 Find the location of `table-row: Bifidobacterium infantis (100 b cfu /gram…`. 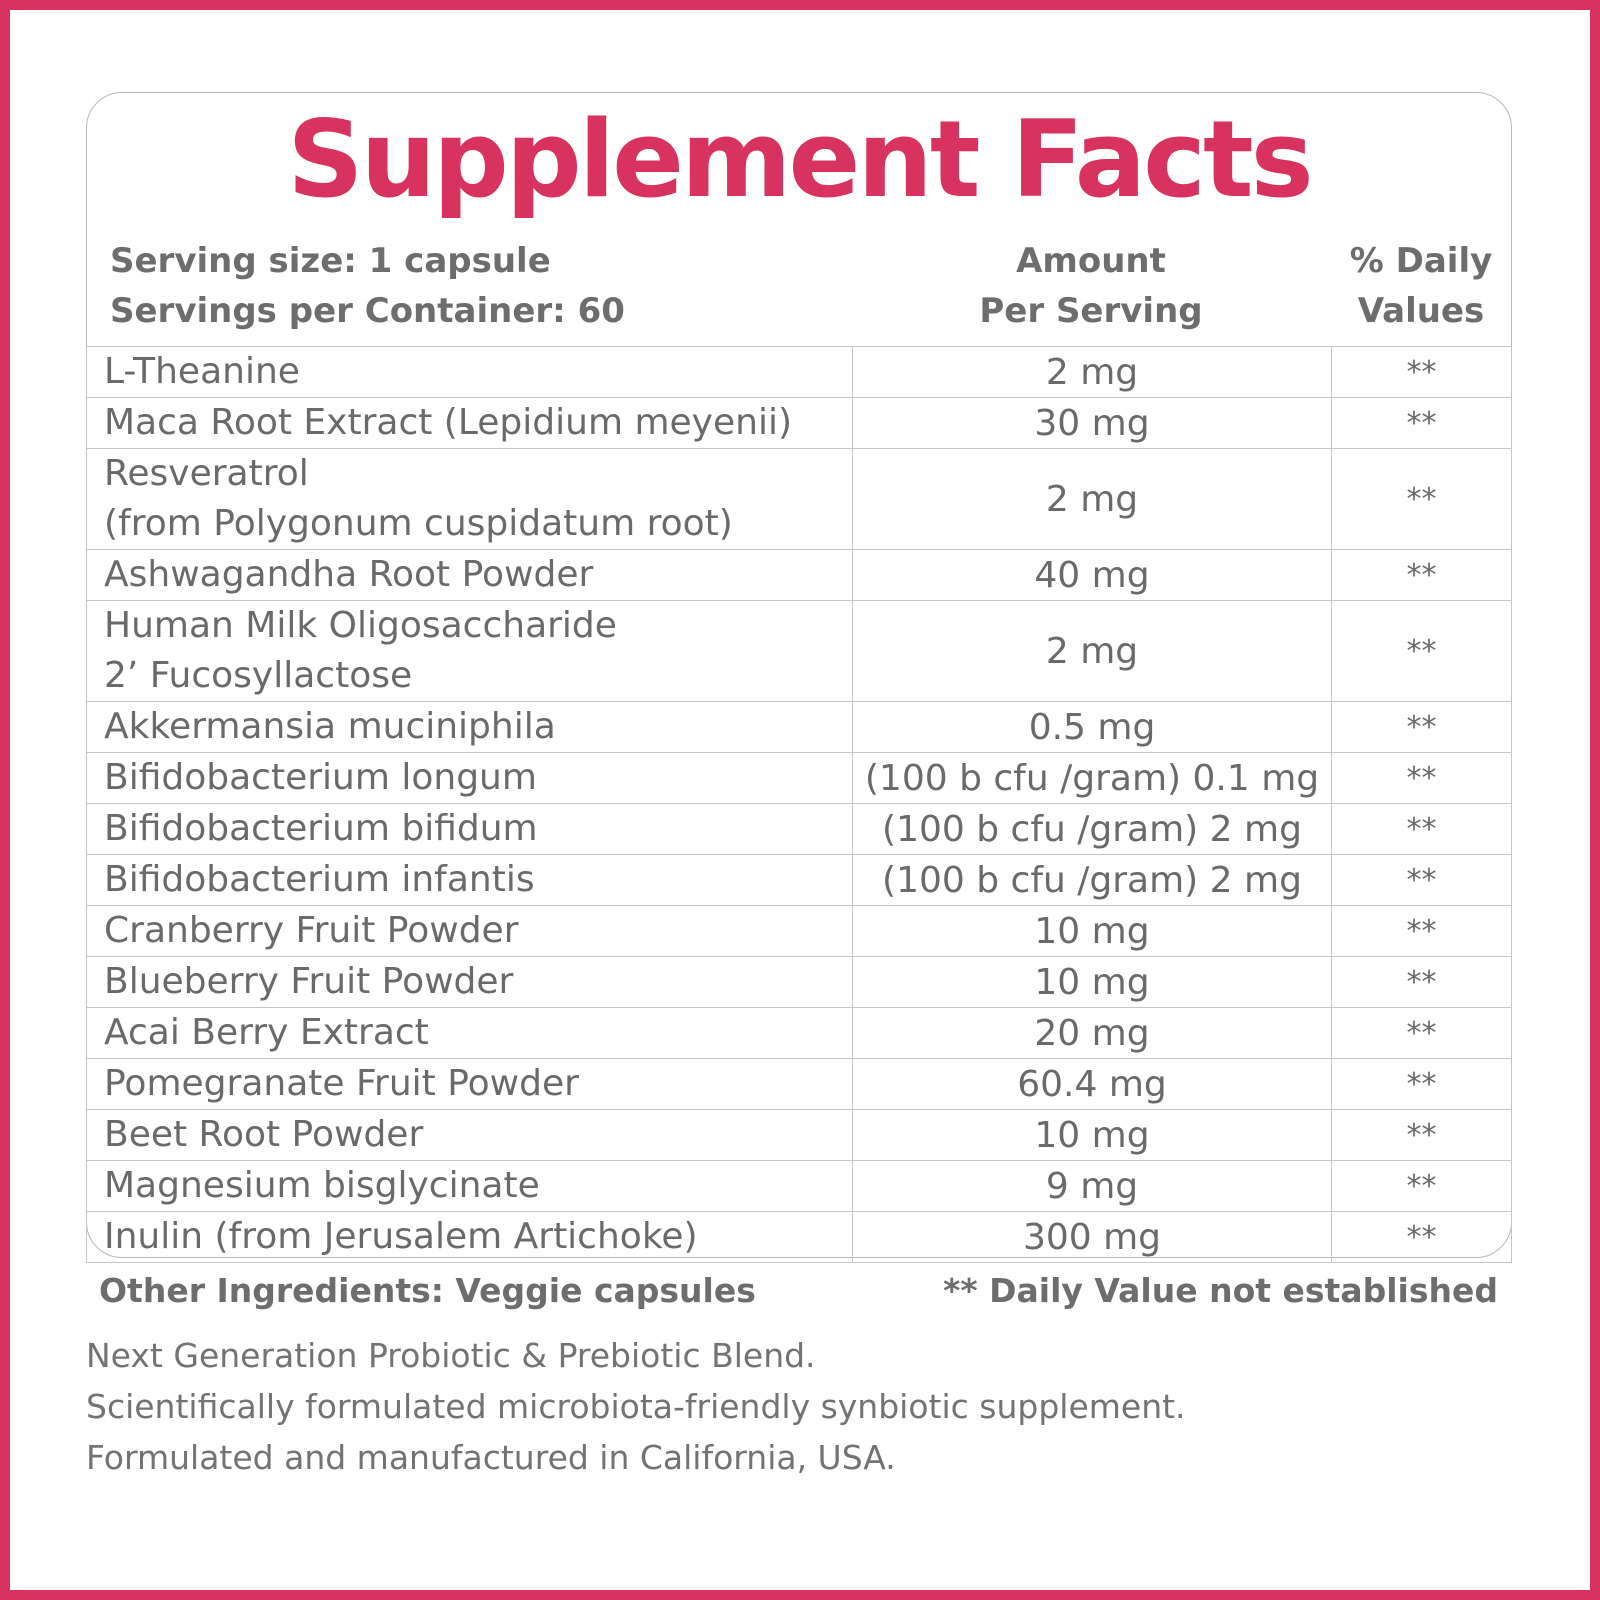

table-row: Bifidobacterium infantis (100 b cfu /gram… is located at coordinates (799, 880).